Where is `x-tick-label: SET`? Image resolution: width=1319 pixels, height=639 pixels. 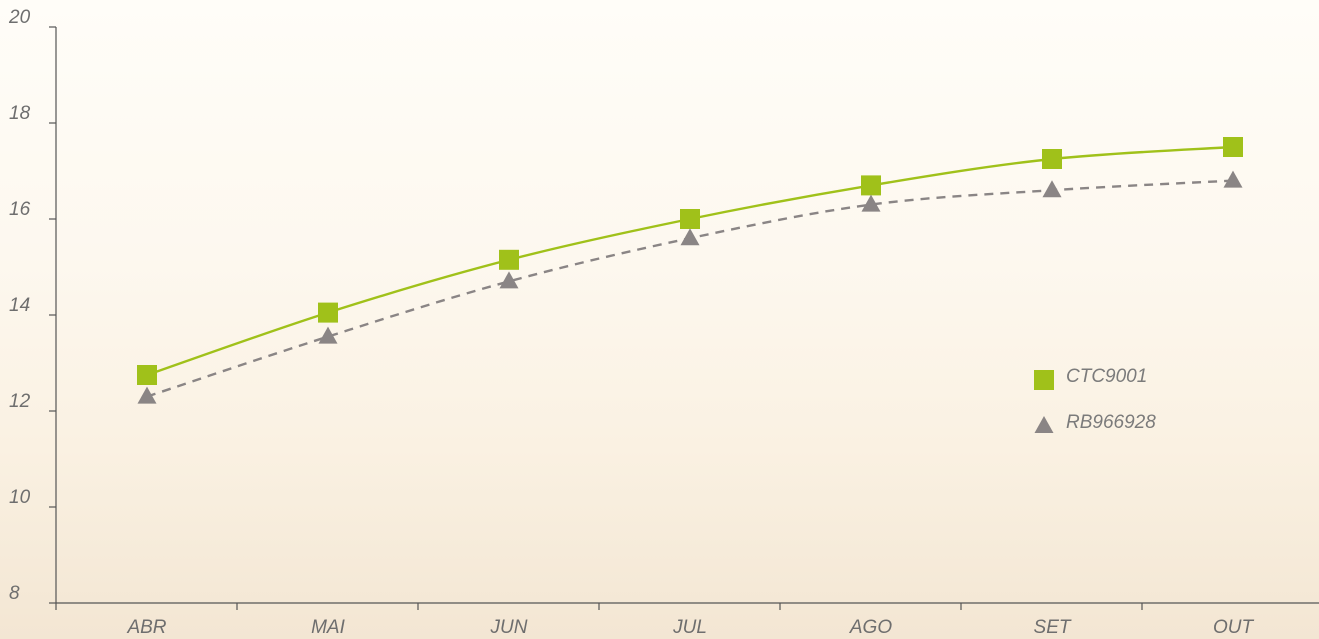 x-tick-label: SET is located at coordinates (1053, 627).